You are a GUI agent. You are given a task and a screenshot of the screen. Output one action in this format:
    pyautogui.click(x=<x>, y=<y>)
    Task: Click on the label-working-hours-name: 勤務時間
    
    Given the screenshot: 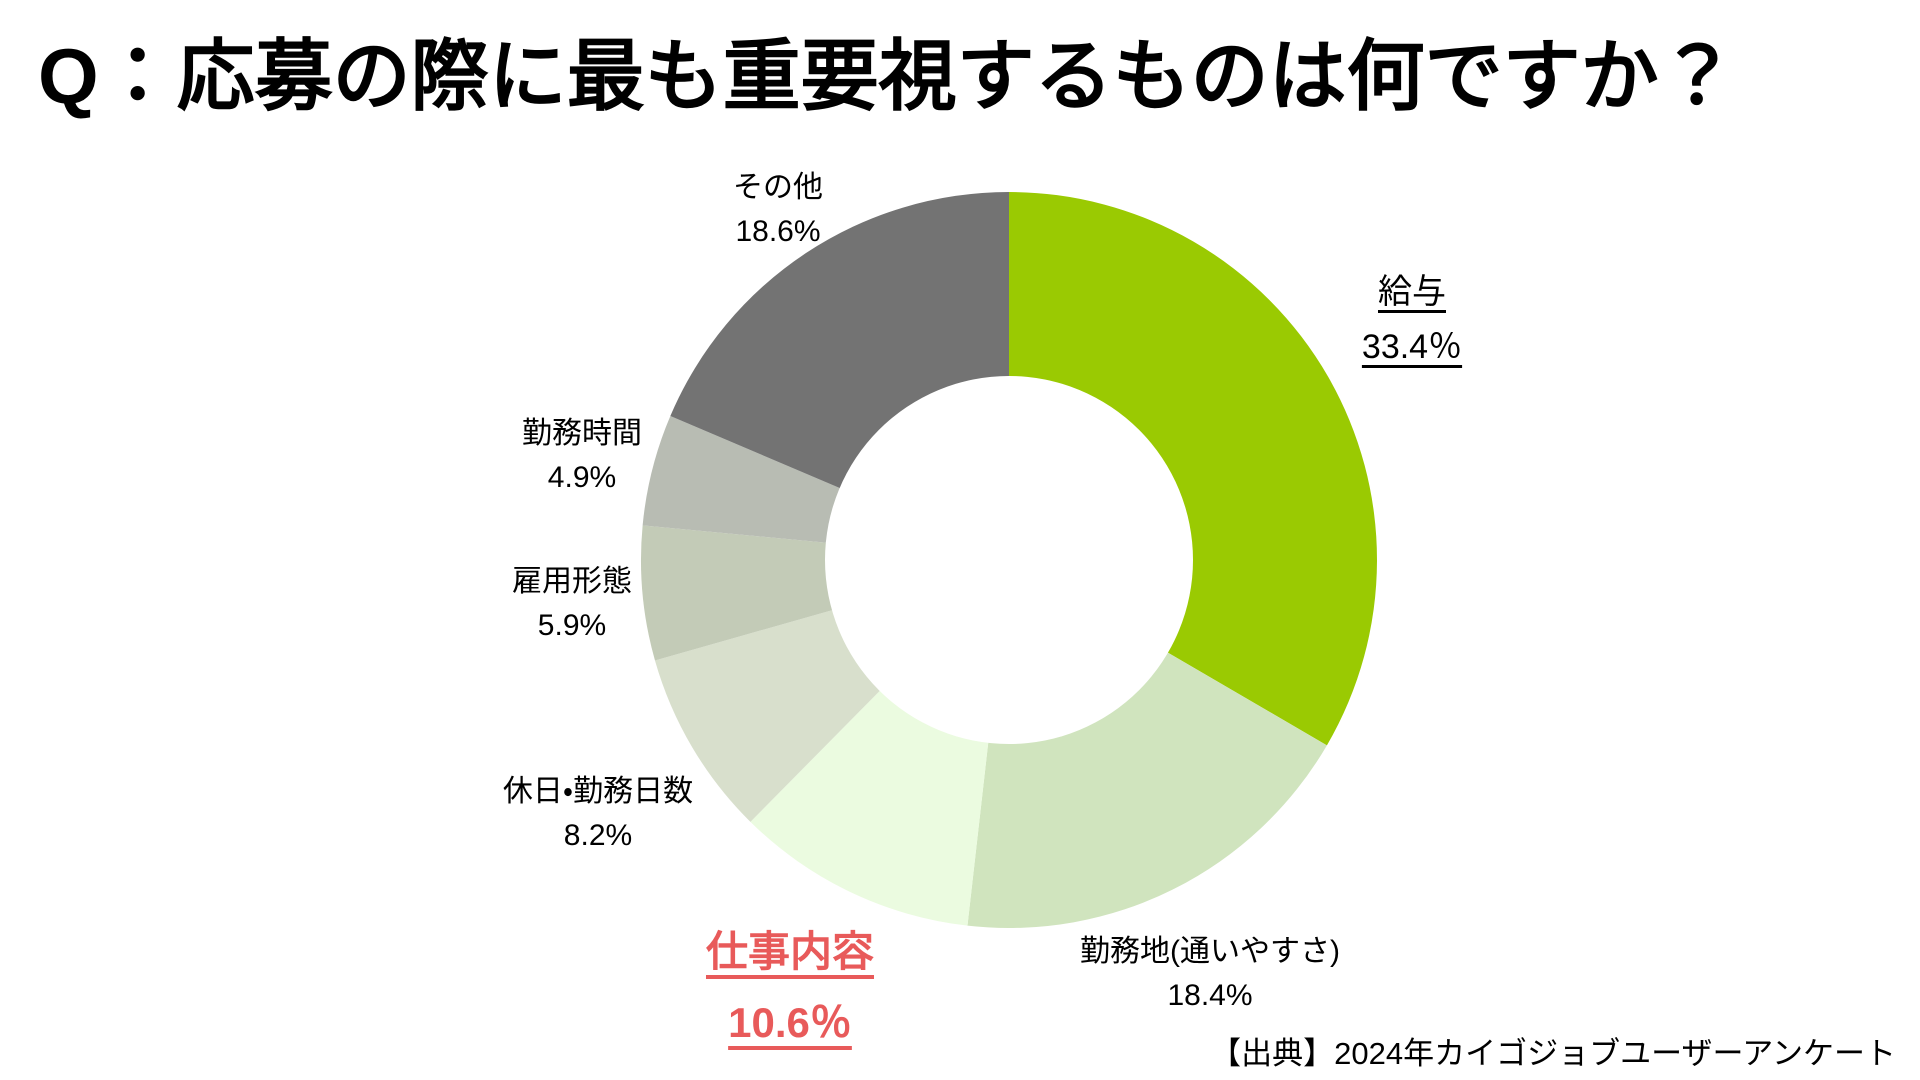 What is the action you would take?
    pyautogui.click(x=582, y=433)
    